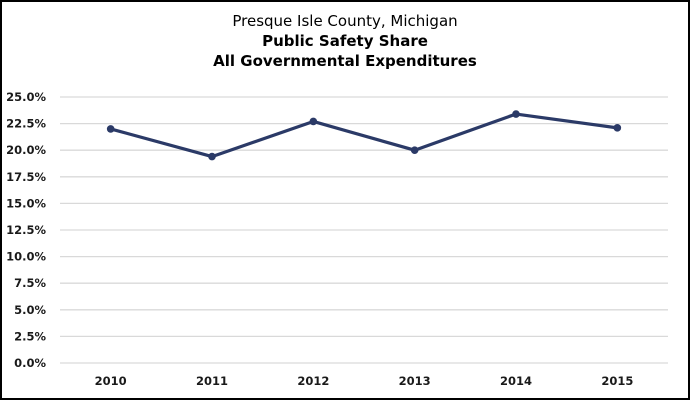  What do you see at coordinates (345, 61) in the screenshot?
I see `chart-subtitle-2: All Governmental Expenditures` at bounding box center [345, 61].